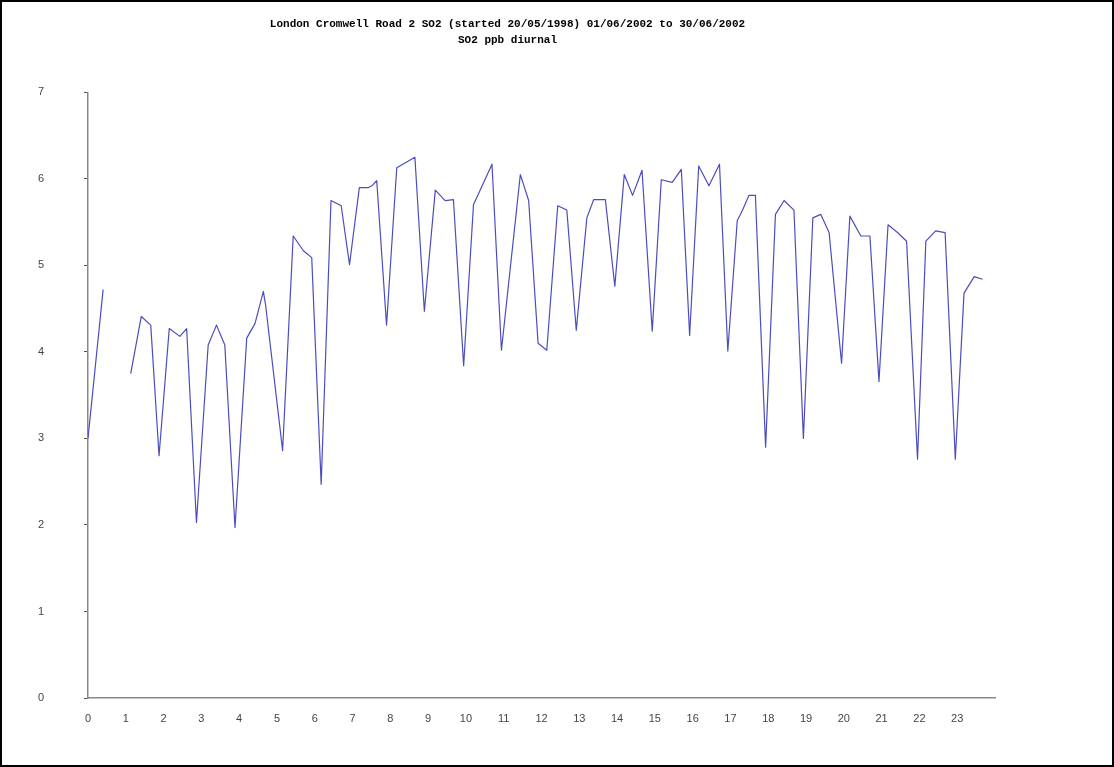  Describe the element at coordinates (314, 717) in the screenshot. I see `x-tick-label: 6` at that location.